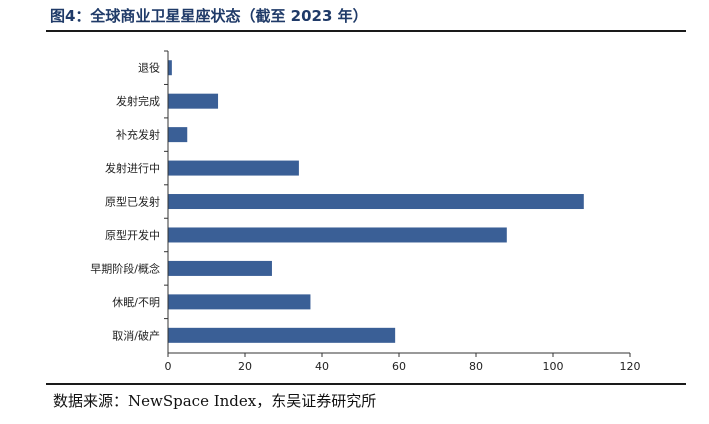 The image size is (709, 424). What do you see at coordinates (138, 101) in the screenshot?
I see `category-label-1: 发射完成` at bounding box center [138, 101].